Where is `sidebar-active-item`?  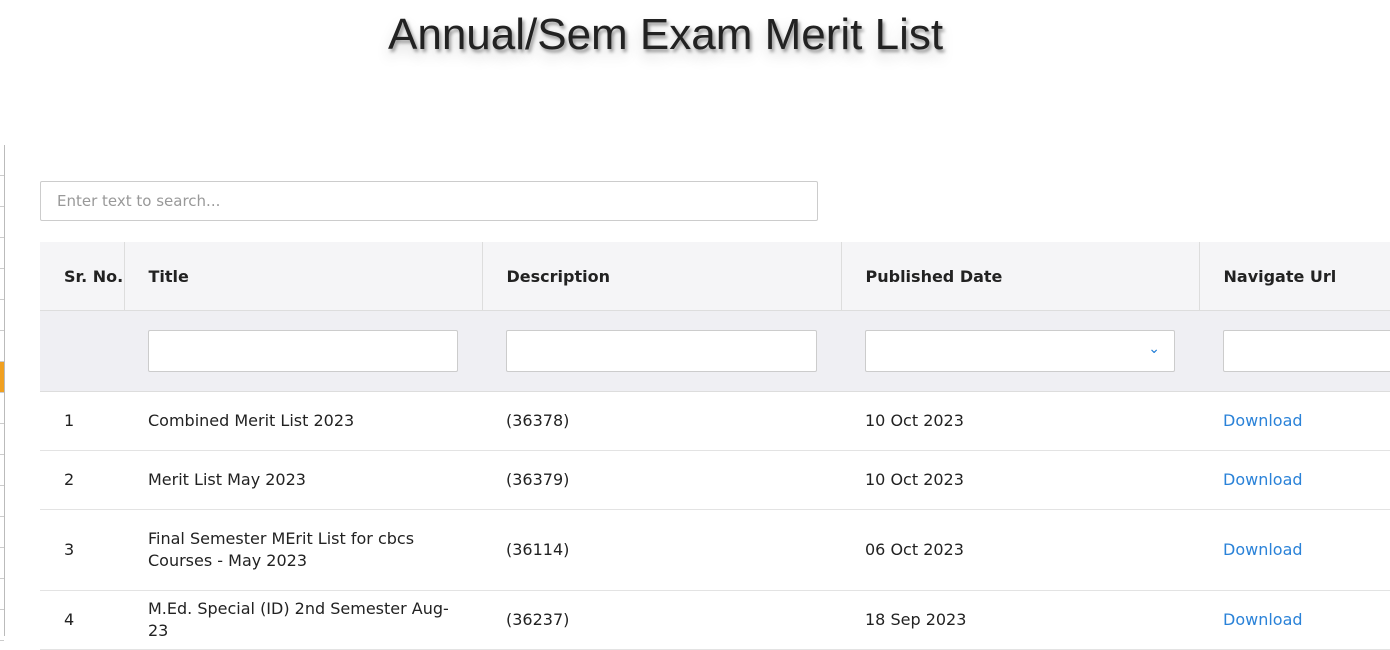
sidebar-active-item is located at coordinates (2, 377).